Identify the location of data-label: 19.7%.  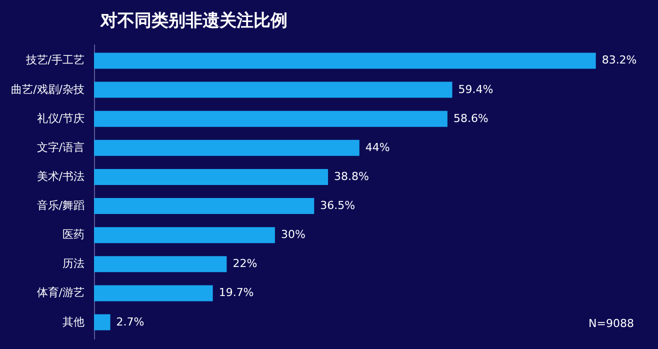
(236, 293).